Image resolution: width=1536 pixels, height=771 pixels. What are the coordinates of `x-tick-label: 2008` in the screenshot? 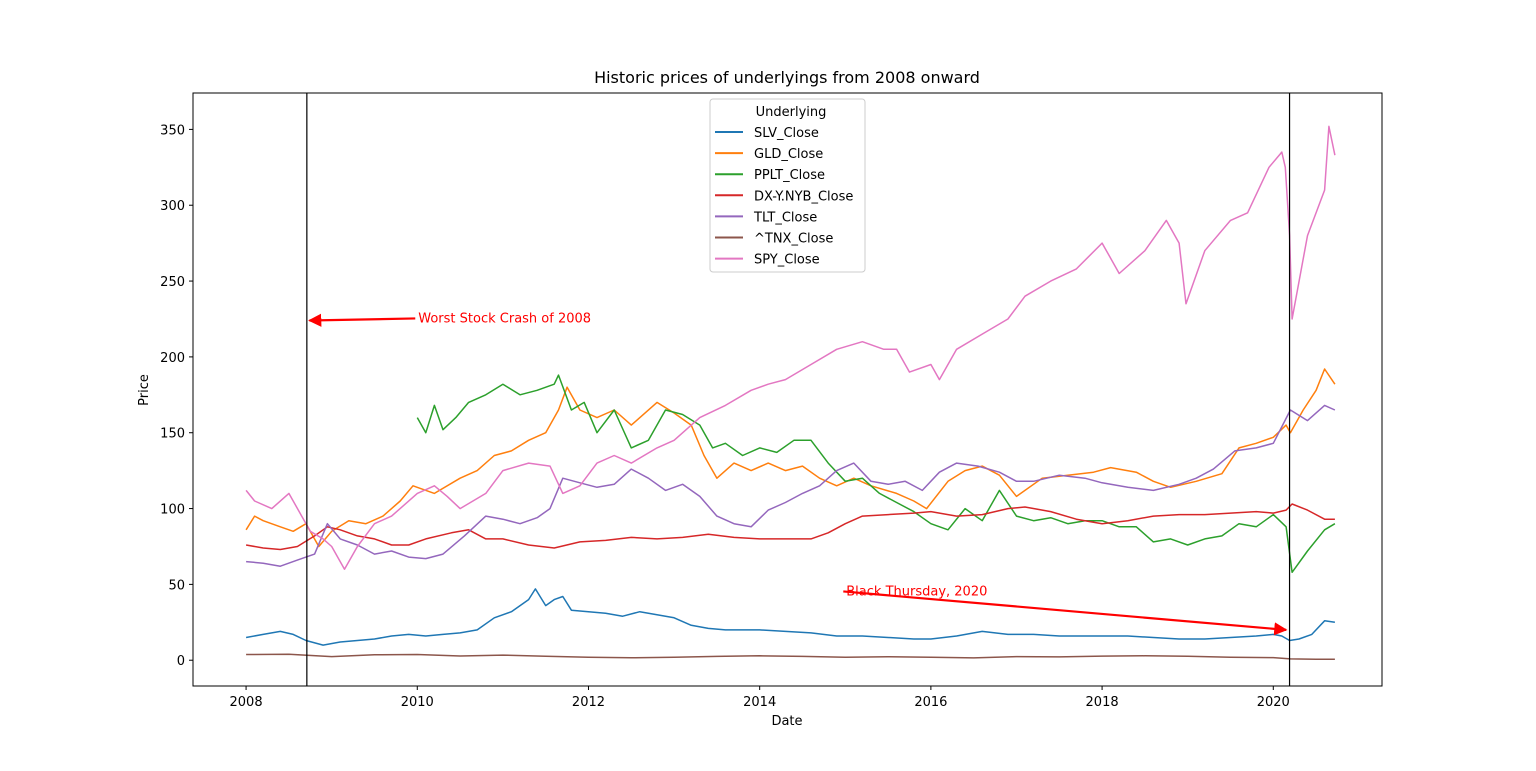 It's located at (246, 702).